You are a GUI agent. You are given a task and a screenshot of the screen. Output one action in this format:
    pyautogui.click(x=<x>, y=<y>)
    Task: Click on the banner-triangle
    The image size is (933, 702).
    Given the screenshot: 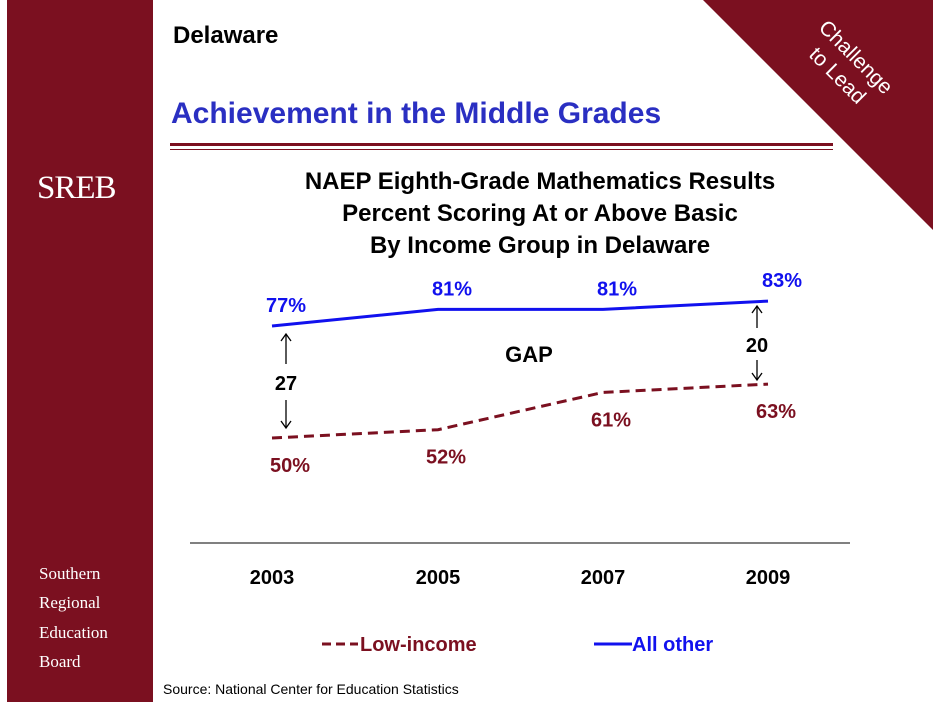 What is the action you would take?
    pyautogui.click(x=818, y=115)
    